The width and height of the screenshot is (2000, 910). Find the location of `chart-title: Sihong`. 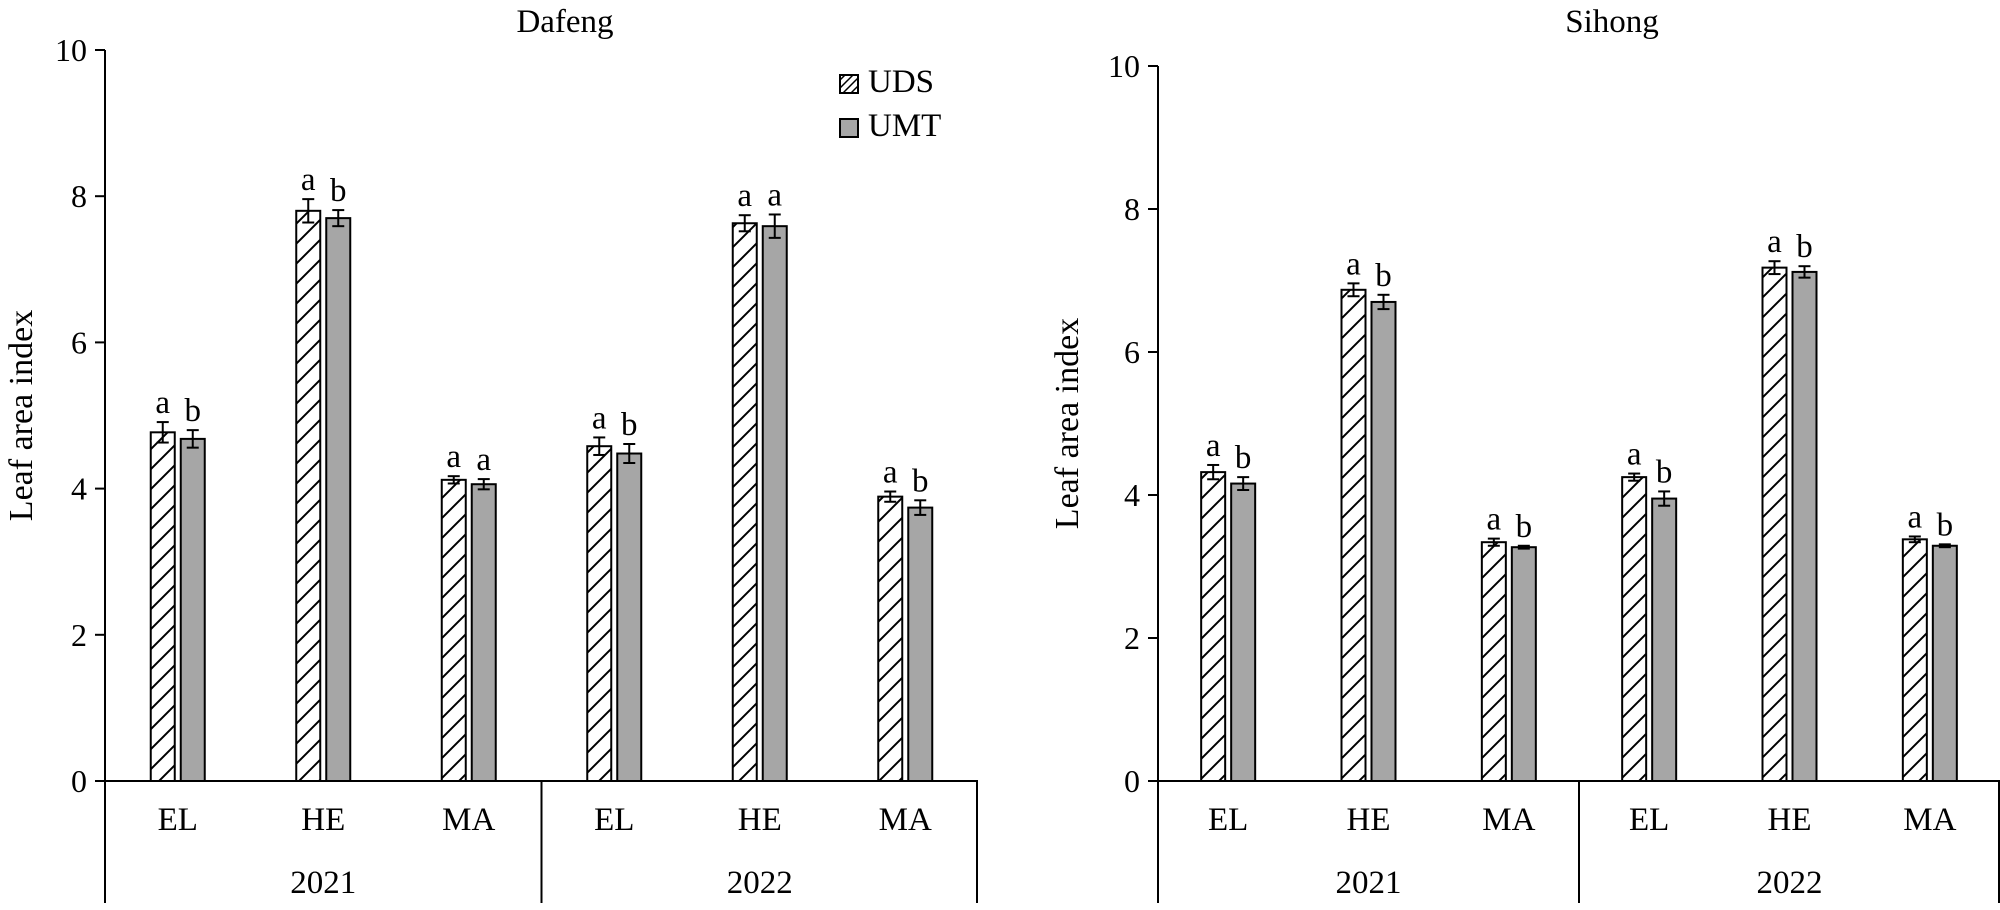

chart-title: Sihong is located at coordinates (1612, 22).